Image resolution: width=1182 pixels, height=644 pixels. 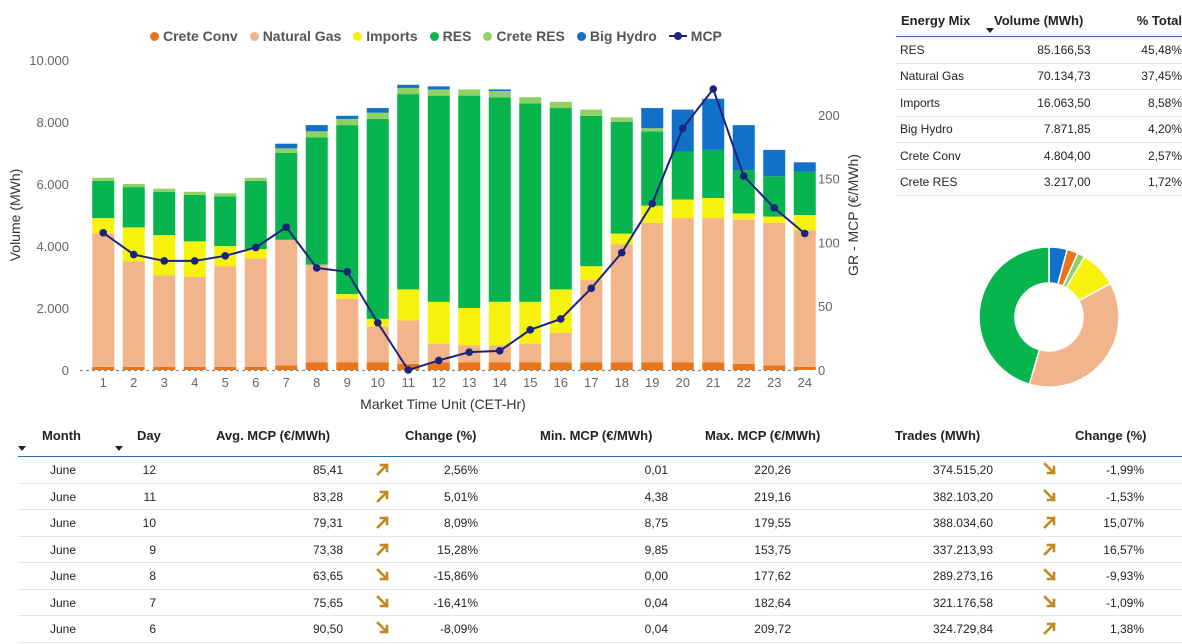 I want to click on header-max-mcp: Max. MCP (€/MWh), so click(x=763, y=435).